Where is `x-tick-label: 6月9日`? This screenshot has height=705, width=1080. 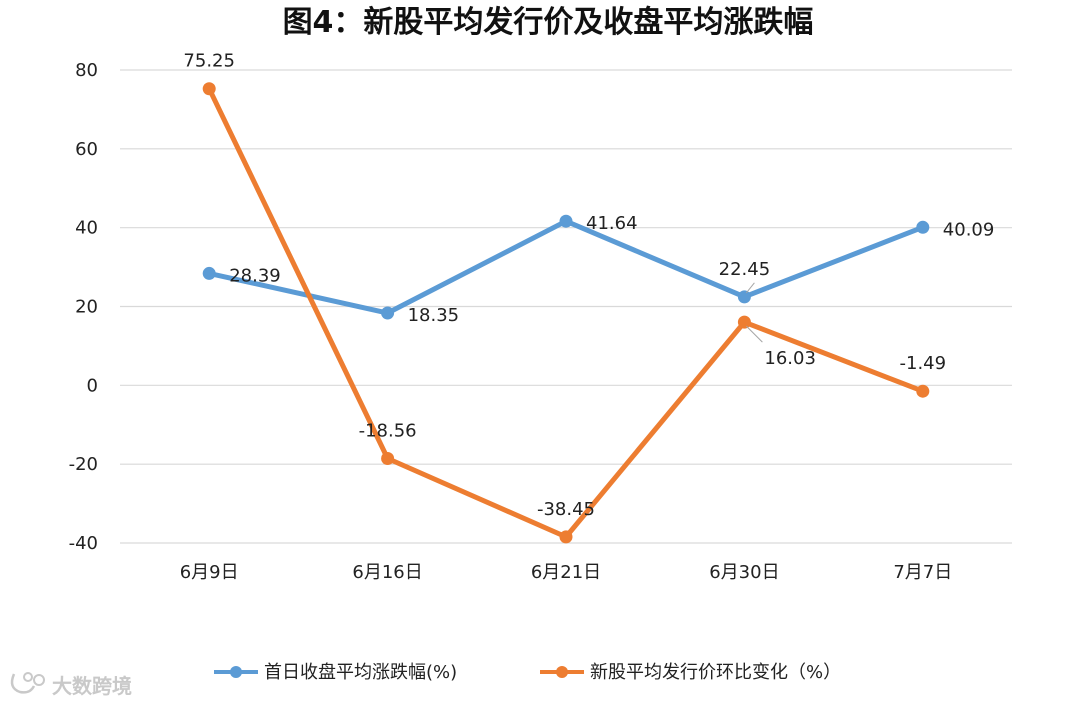 x-tick-label: 6月9日 is located at coordinates (209, 572).